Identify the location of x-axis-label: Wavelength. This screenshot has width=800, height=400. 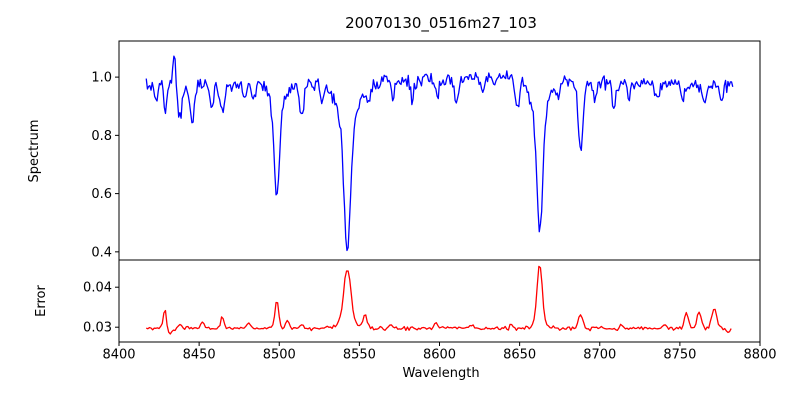
(440, 373).